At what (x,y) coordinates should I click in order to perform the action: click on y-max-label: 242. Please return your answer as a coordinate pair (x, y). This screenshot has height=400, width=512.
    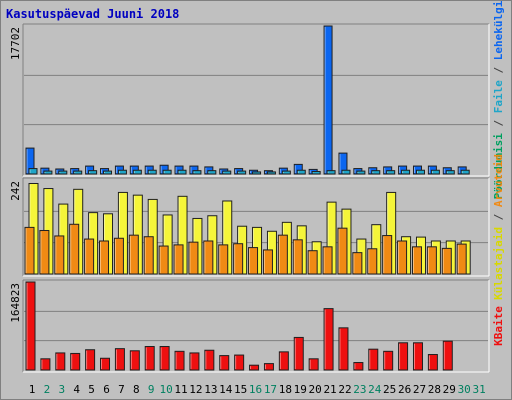
    Looking at the image, I should click on (15, 191).